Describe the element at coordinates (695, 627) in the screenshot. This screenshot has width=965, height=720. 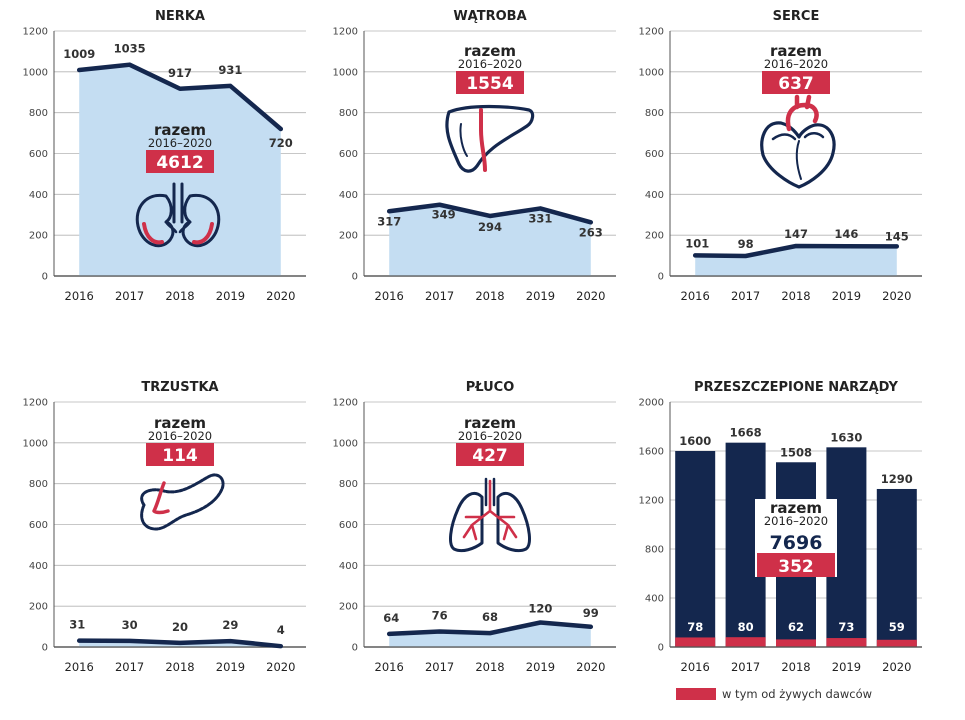
I see `bar-label-living: 78` at that location.